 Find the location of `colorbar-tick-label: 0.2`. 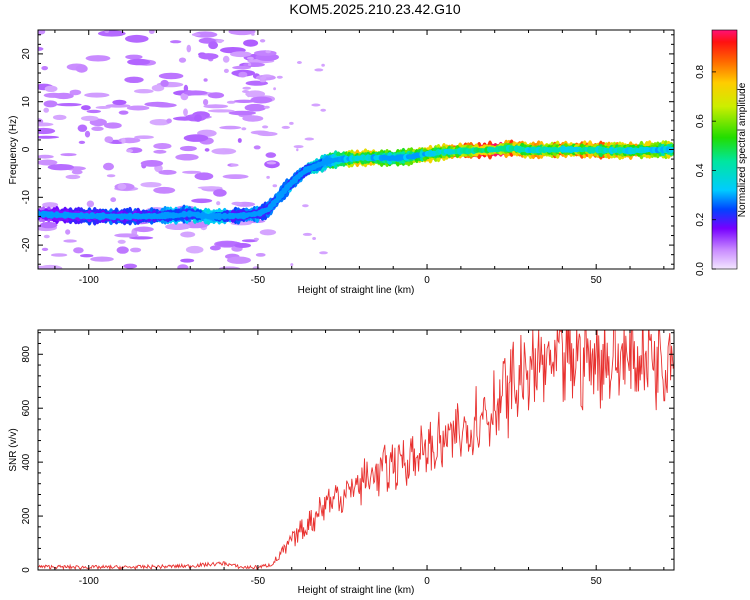

colorbar-tick-label: 0.2 is located at coordinates (700, 219).